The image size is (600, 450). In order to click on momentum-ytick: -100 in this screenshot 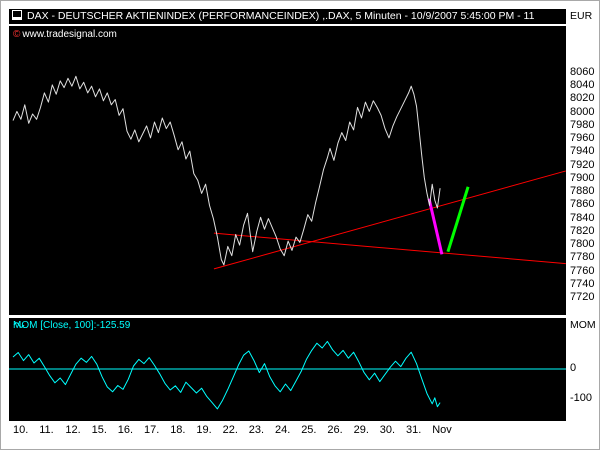, I will do `click(581, 398)`.